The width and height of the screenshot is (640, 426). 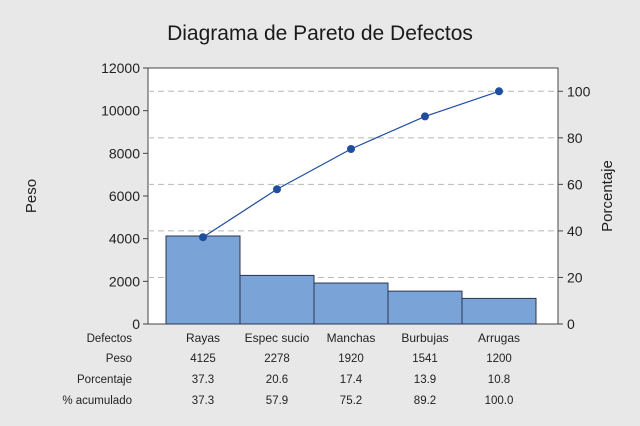 What do you see at coordinates (277, 338) in the screenshot?
I see `category-label: Espec sucio` at bounding box center [277, 338].